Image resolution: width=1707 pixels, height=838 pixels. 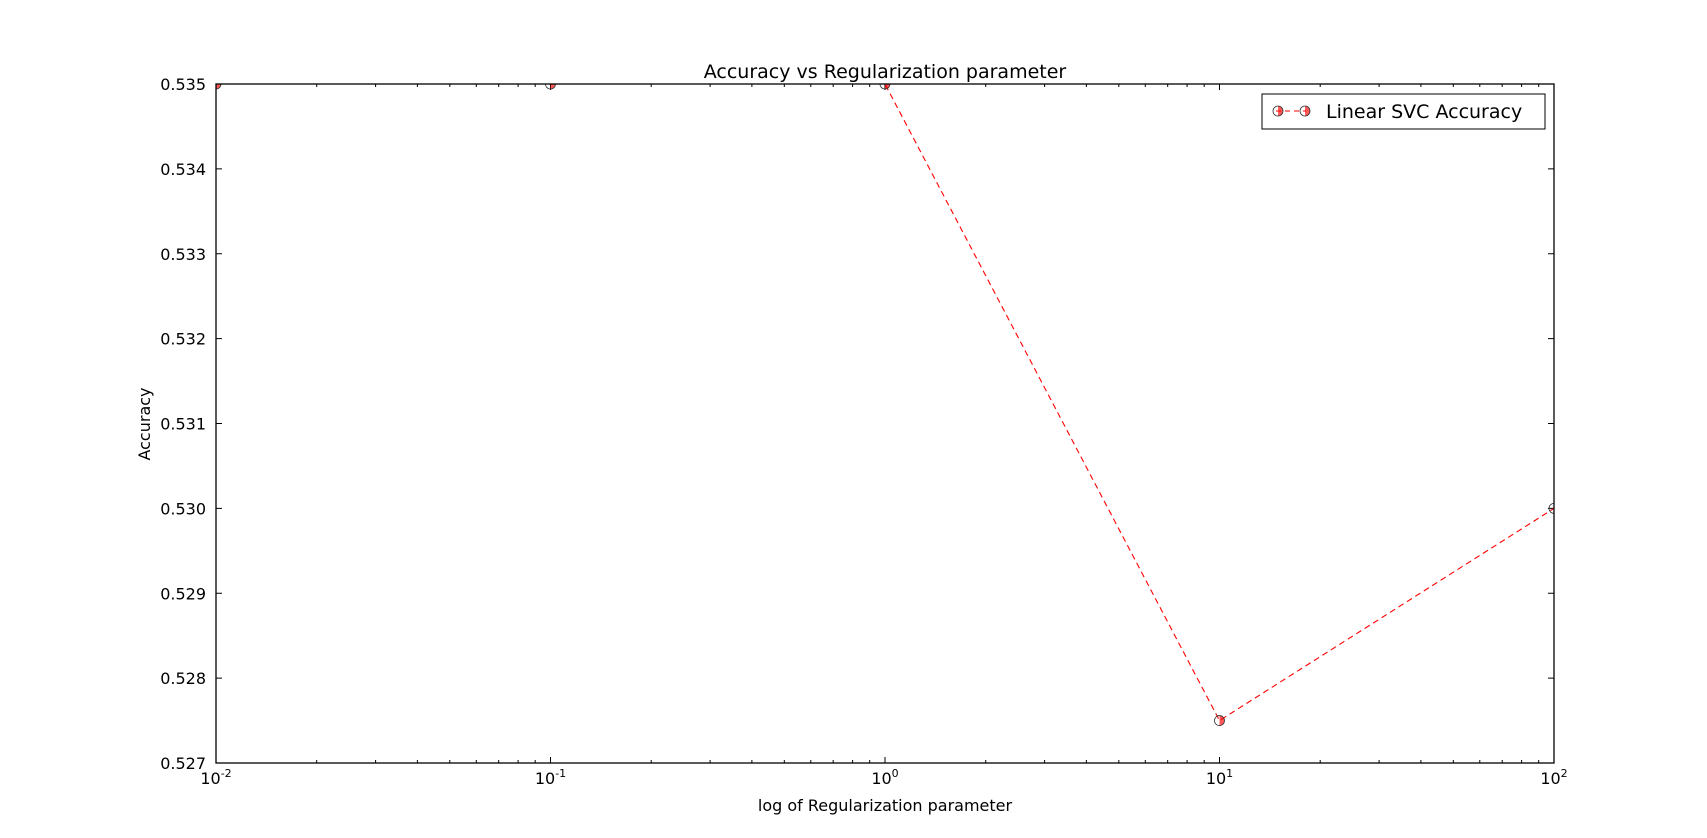 I want to click on legend-label: Linear SVC Accuracy, so click(x=1424, y=112).